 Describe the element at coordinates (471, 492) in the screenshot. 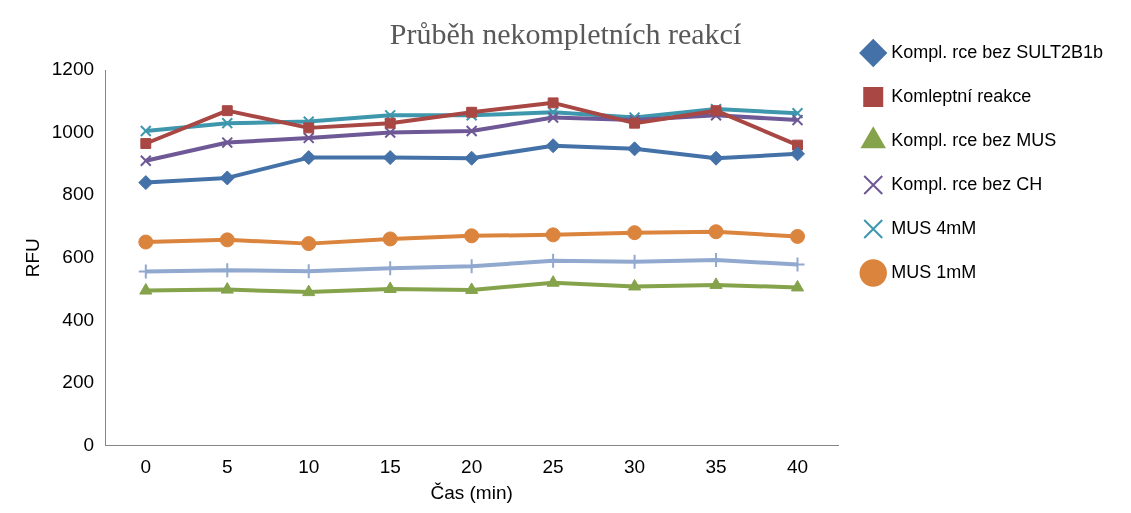

I see `x-axis-title: Čas (min)` at that location.